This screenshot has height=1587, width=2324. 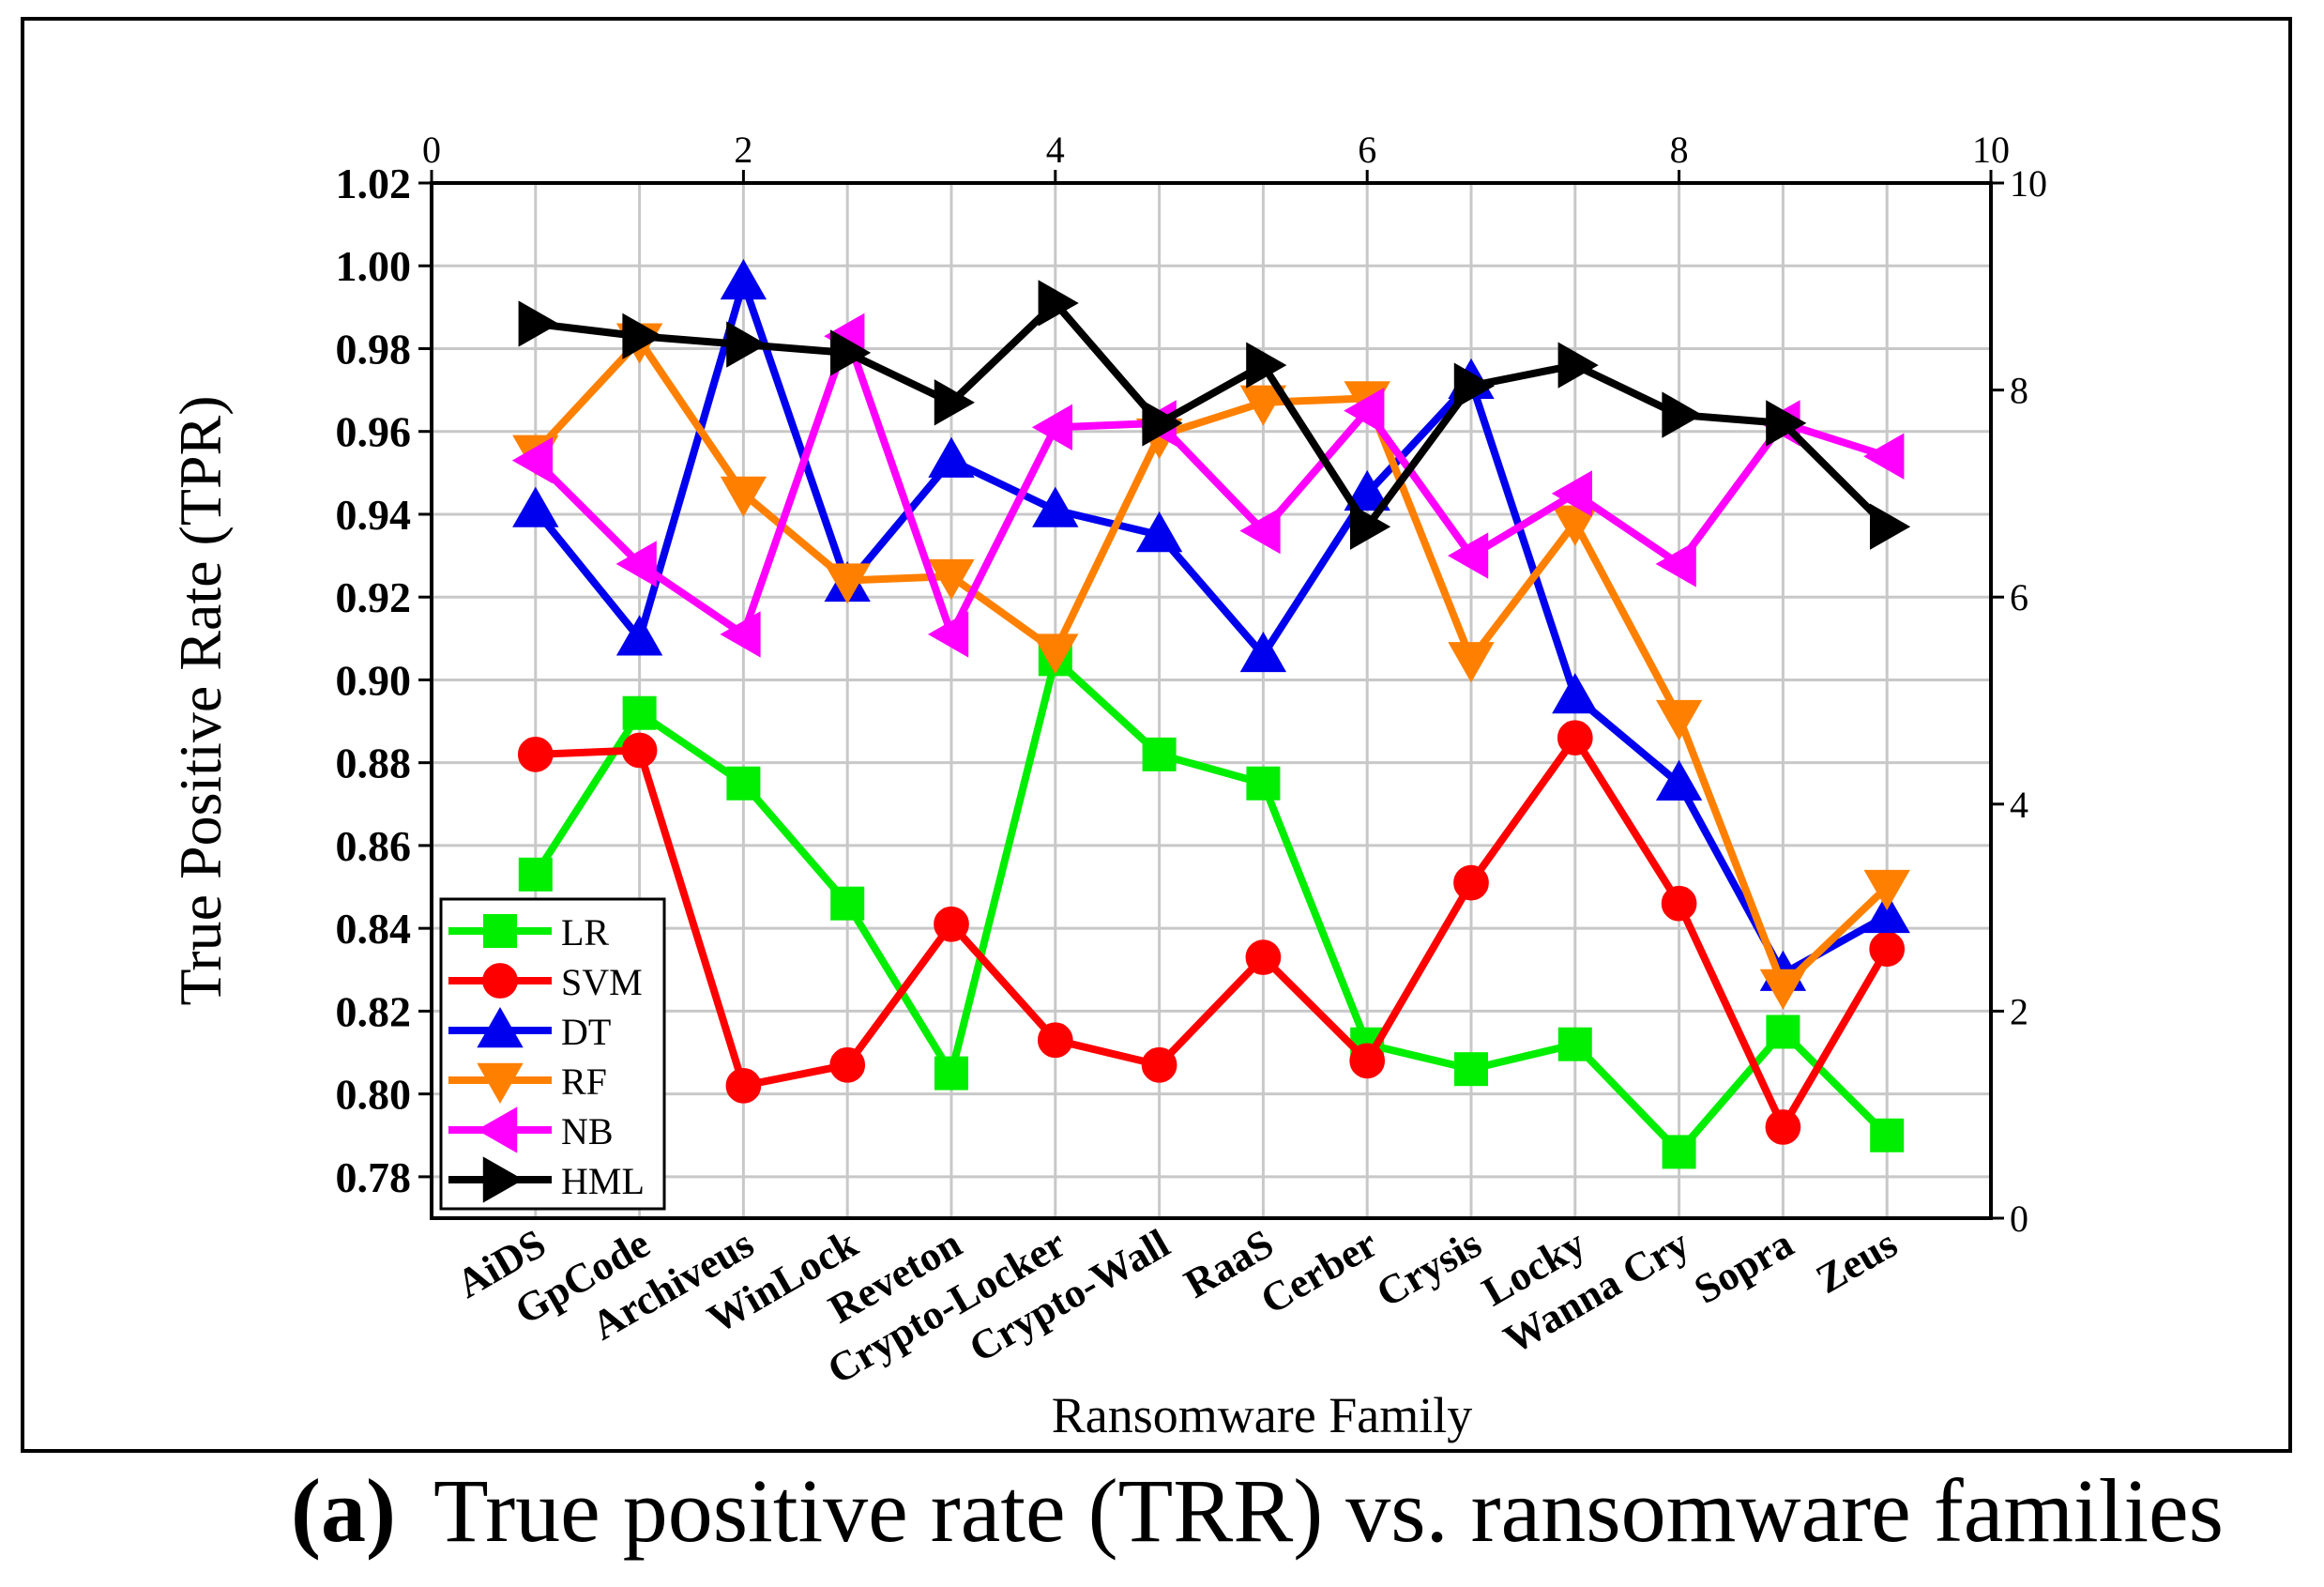 What do you see at coordinates (374, 764) in the screenshot?
I see `y-tick-label: 0.88` at bounding box center [374, 764].